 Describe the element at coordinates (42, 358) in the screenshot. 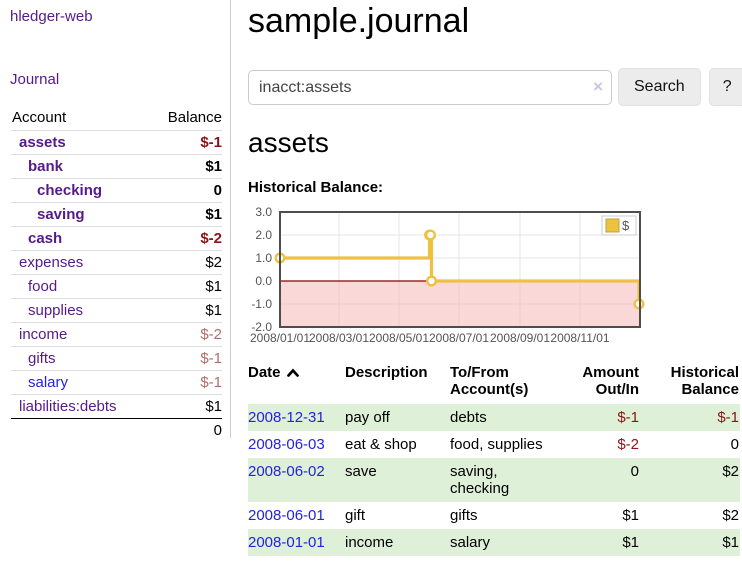

I see `account-link-gifts: gifts` at that location.